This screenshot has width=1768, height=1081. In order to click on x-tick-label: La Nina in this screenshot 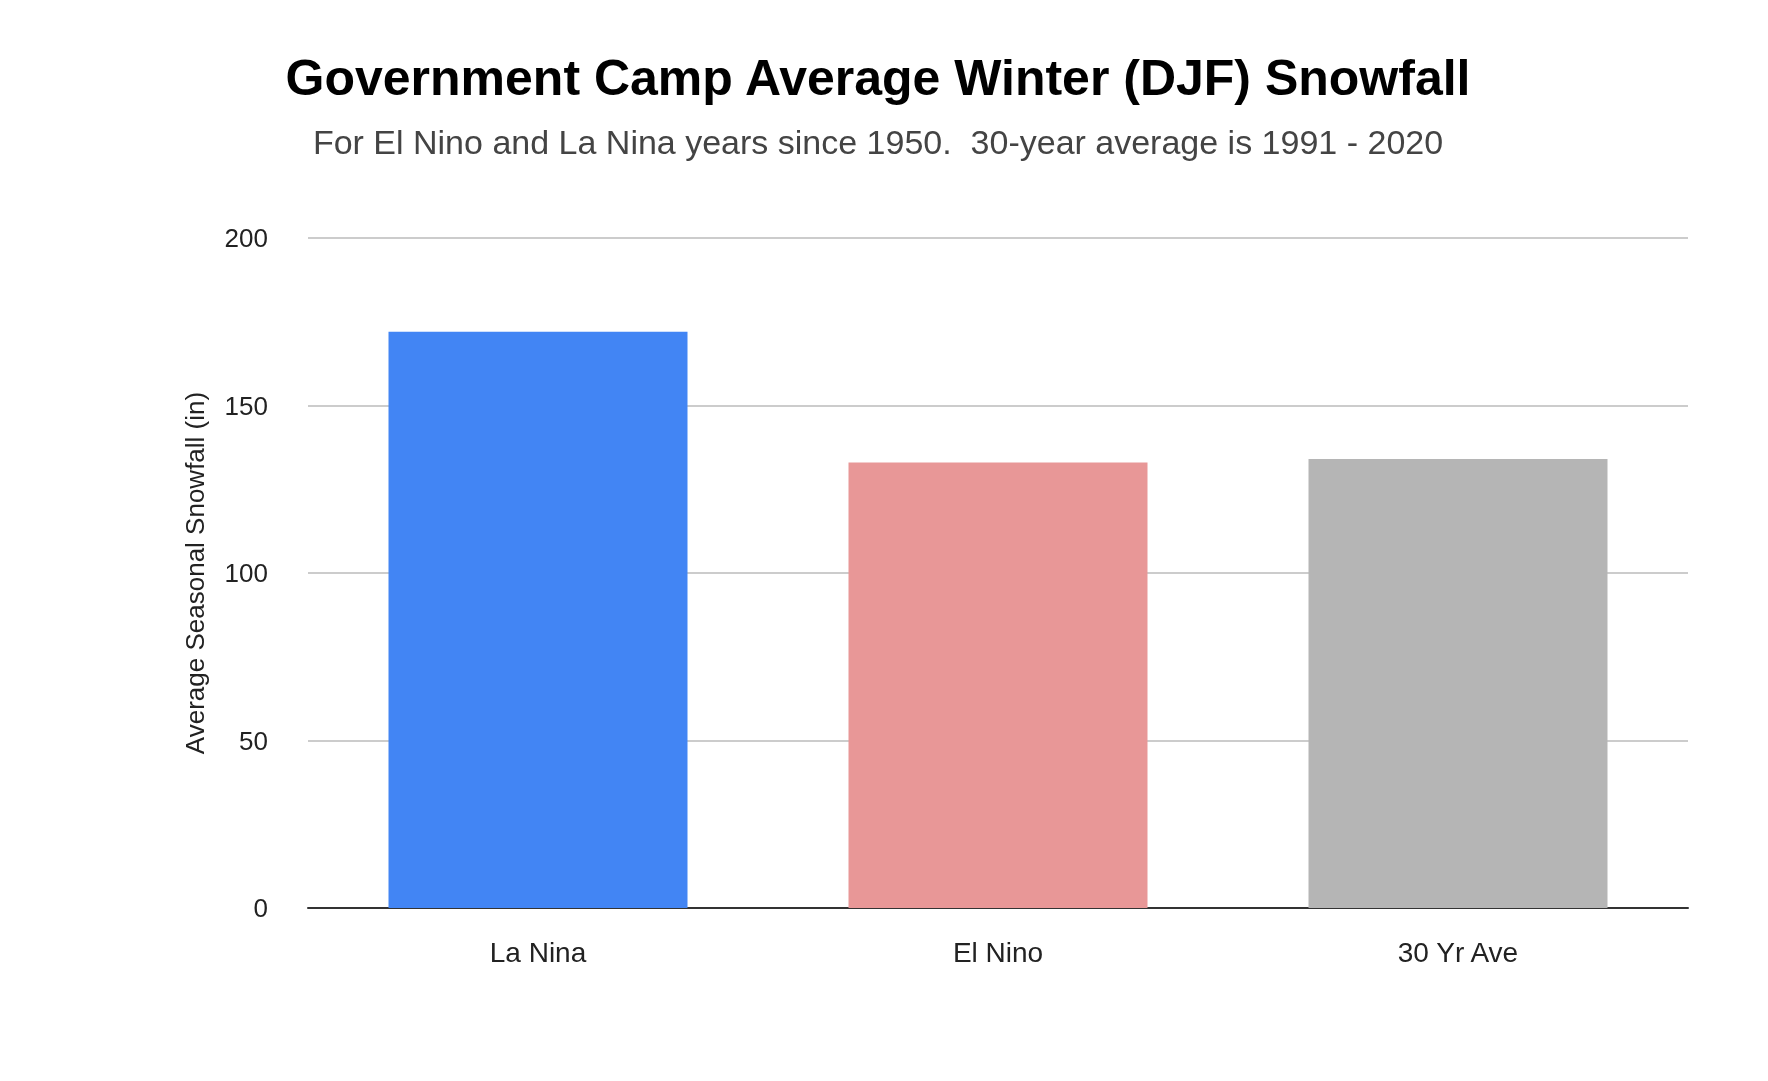, I will do `click(538, 952)`.